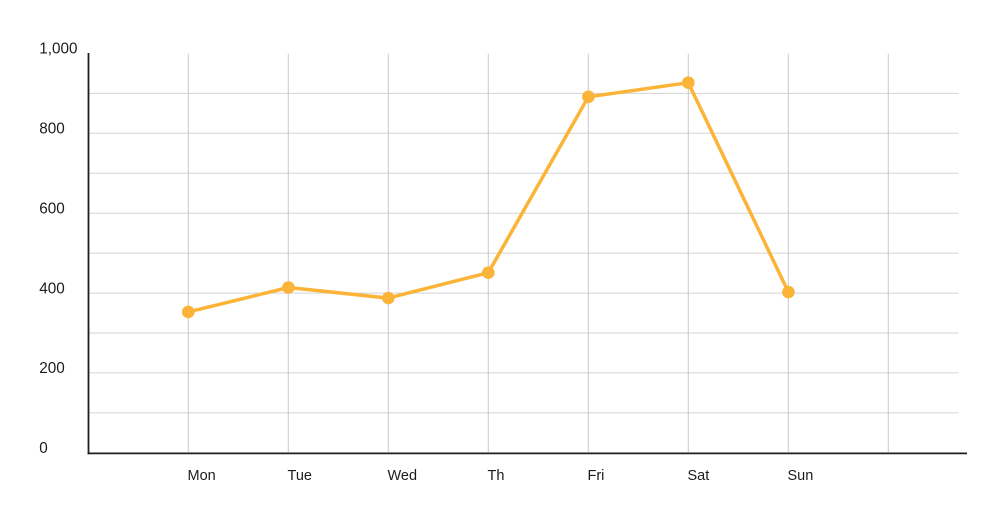 The image size is (1000, 519). What do you see at coordinates (52, 129) in the screenshot?
I see `svg-text: 800` at bounding box center [52, 129].